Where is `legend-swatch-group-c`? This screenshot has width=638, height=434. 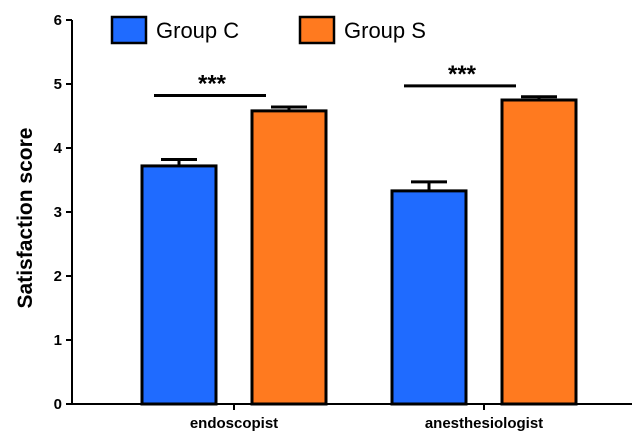 legend-swatch-group-c is located at coordinates (129, 30).